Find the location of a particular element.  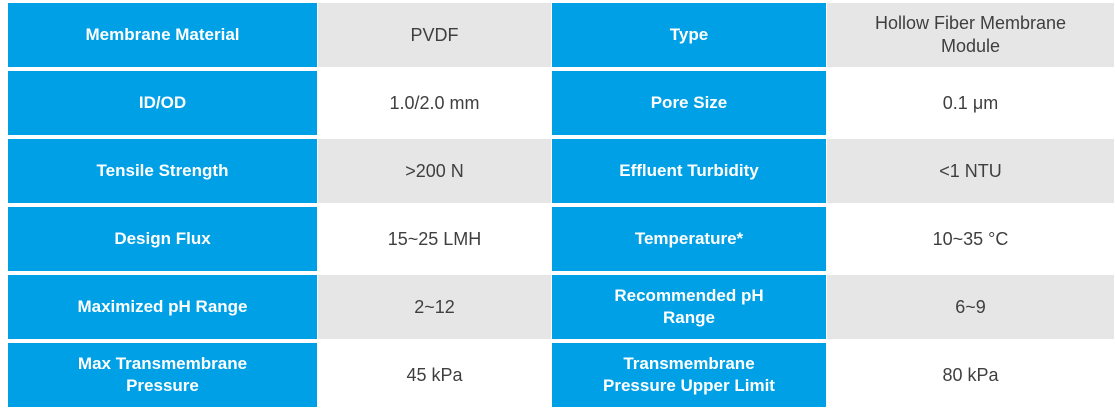

spec-value-type: Hollow Fiber Membrane Module is located at coordinates (970, 35).